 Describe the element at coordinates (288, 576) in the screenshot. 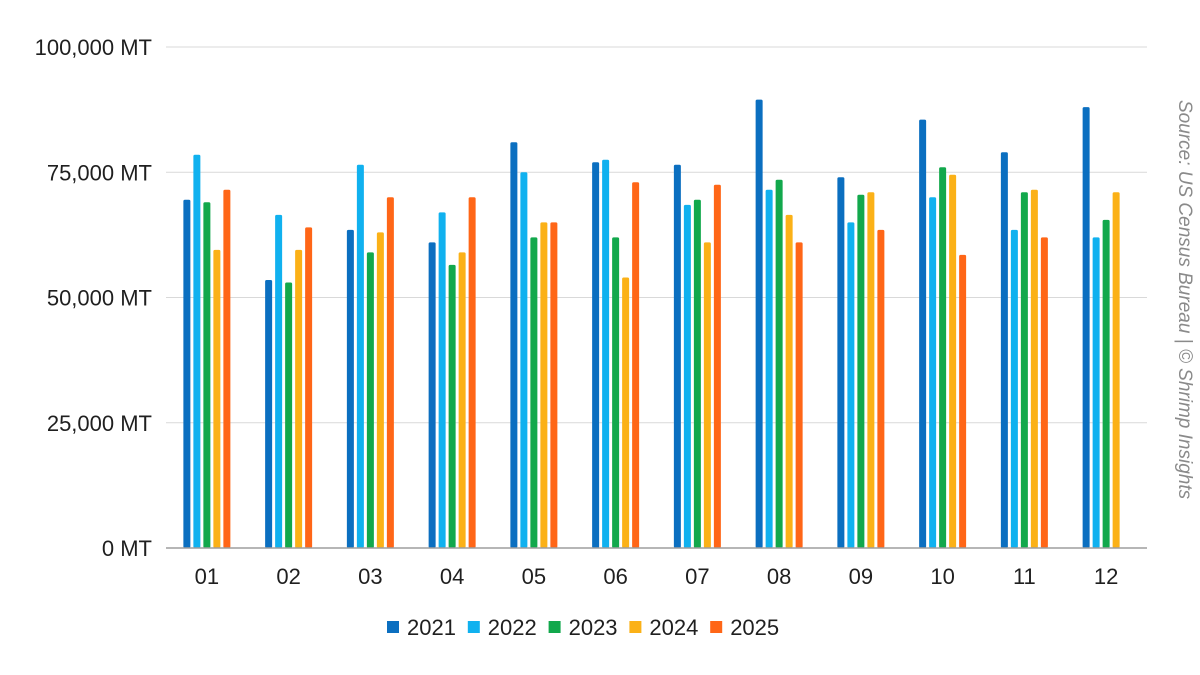

I see `x-tick-label: 02` at that location.